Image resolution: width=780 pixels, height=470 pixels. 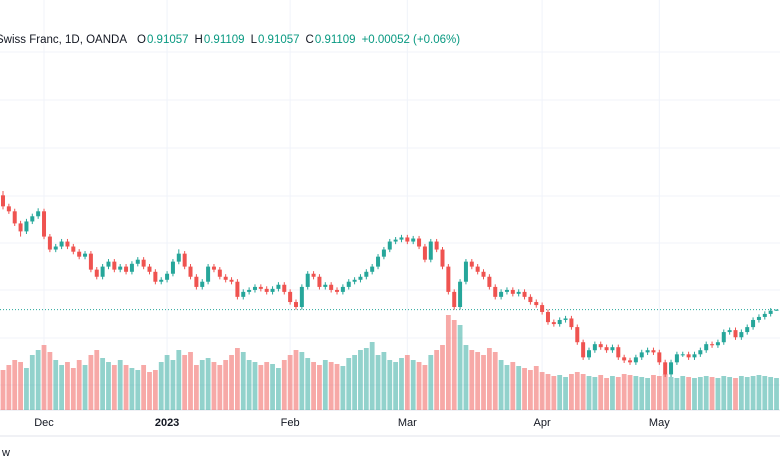 I want to click on ohlc-label: H, so click(x=199, y=40).